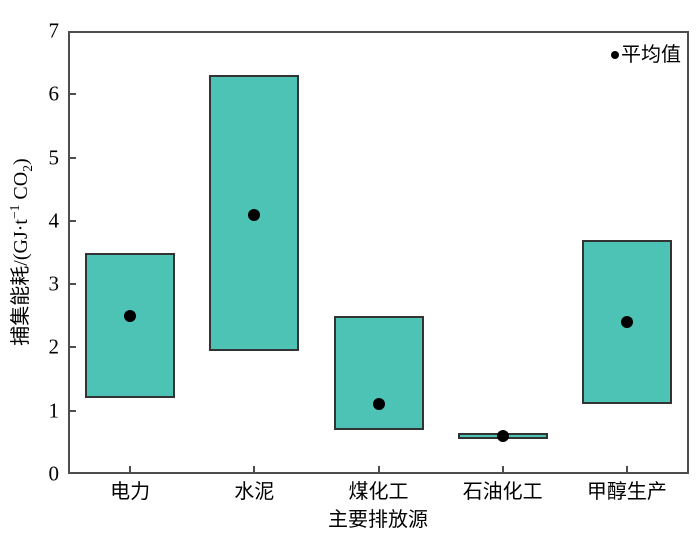 The height and width of the screenshot is (548, 700). I want to click on y-tick-label: 5, so click(54, 157).